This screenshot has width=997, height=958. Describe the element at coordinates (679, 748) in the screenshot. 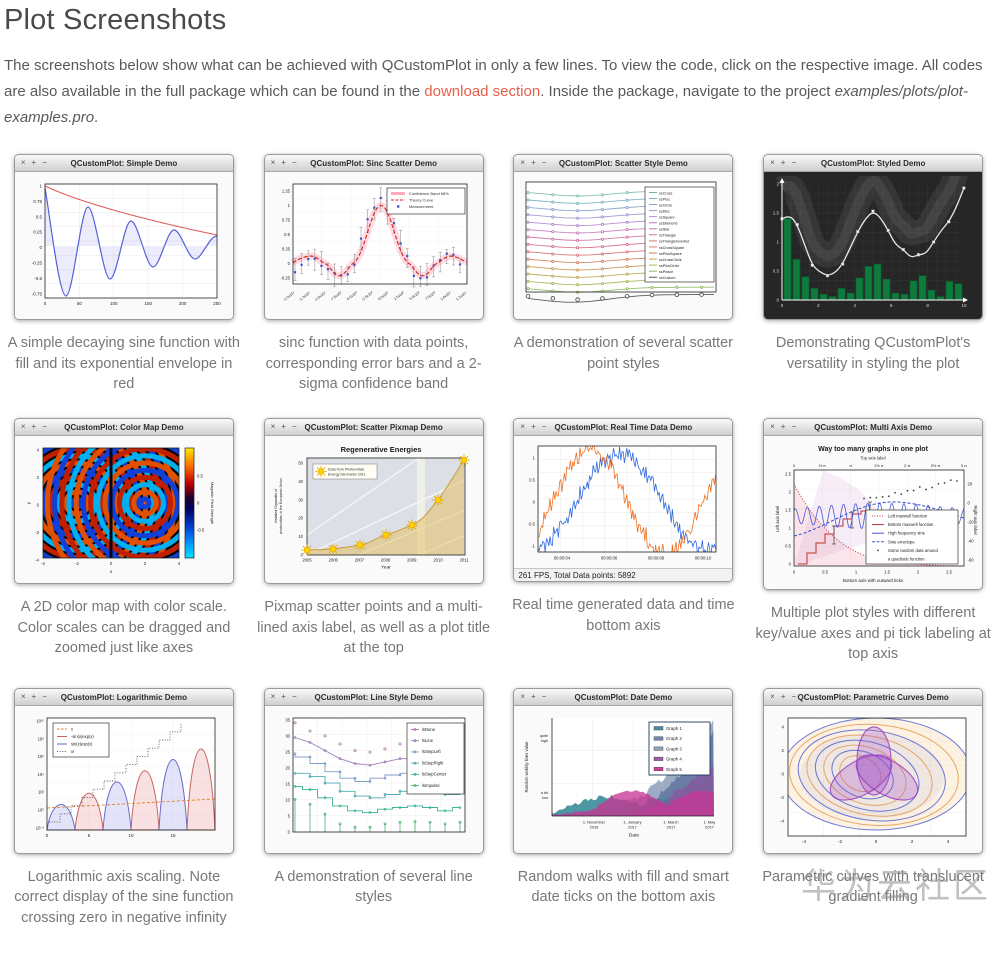

I see `legend-box` at that location.